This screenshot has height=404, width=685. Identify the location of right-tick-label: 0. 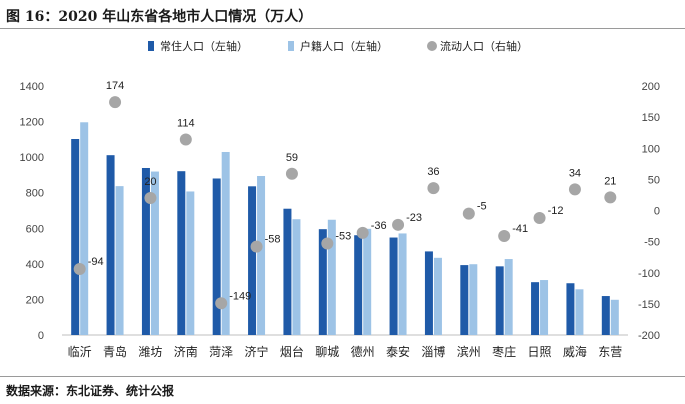
(657, 212).